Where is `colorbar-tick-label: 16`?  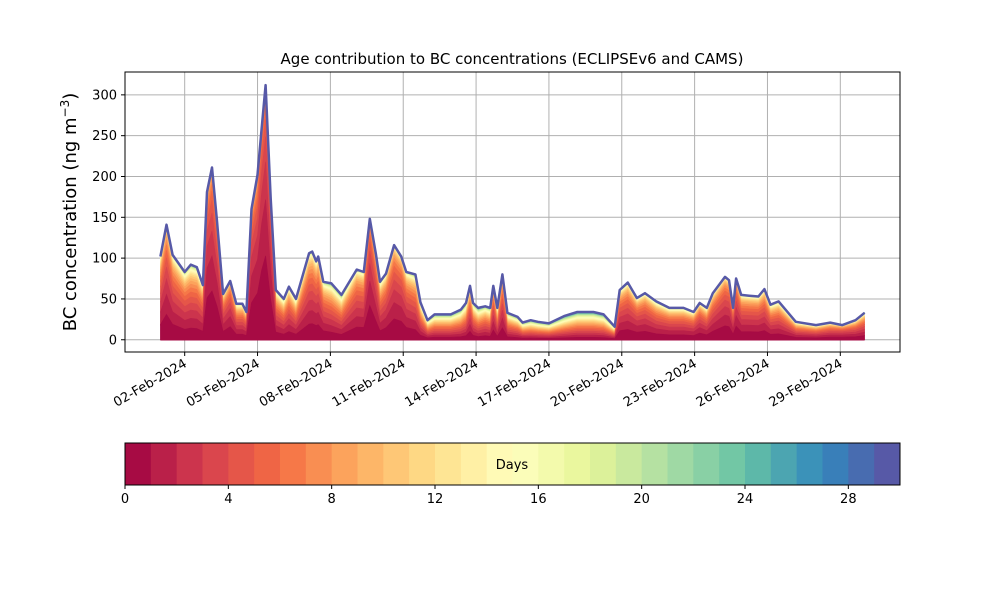 colorbar-tick-label: 16 is located at coordinates (538, 499).